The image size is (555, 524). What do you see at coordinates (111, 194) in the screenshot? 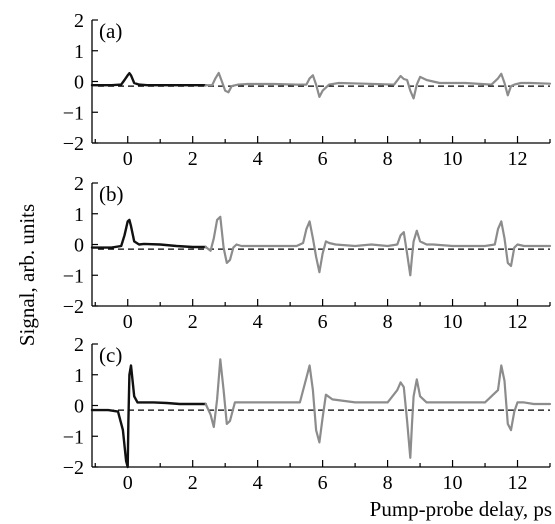
I see `panel-label: (b)` at bounding box center [111, 194].